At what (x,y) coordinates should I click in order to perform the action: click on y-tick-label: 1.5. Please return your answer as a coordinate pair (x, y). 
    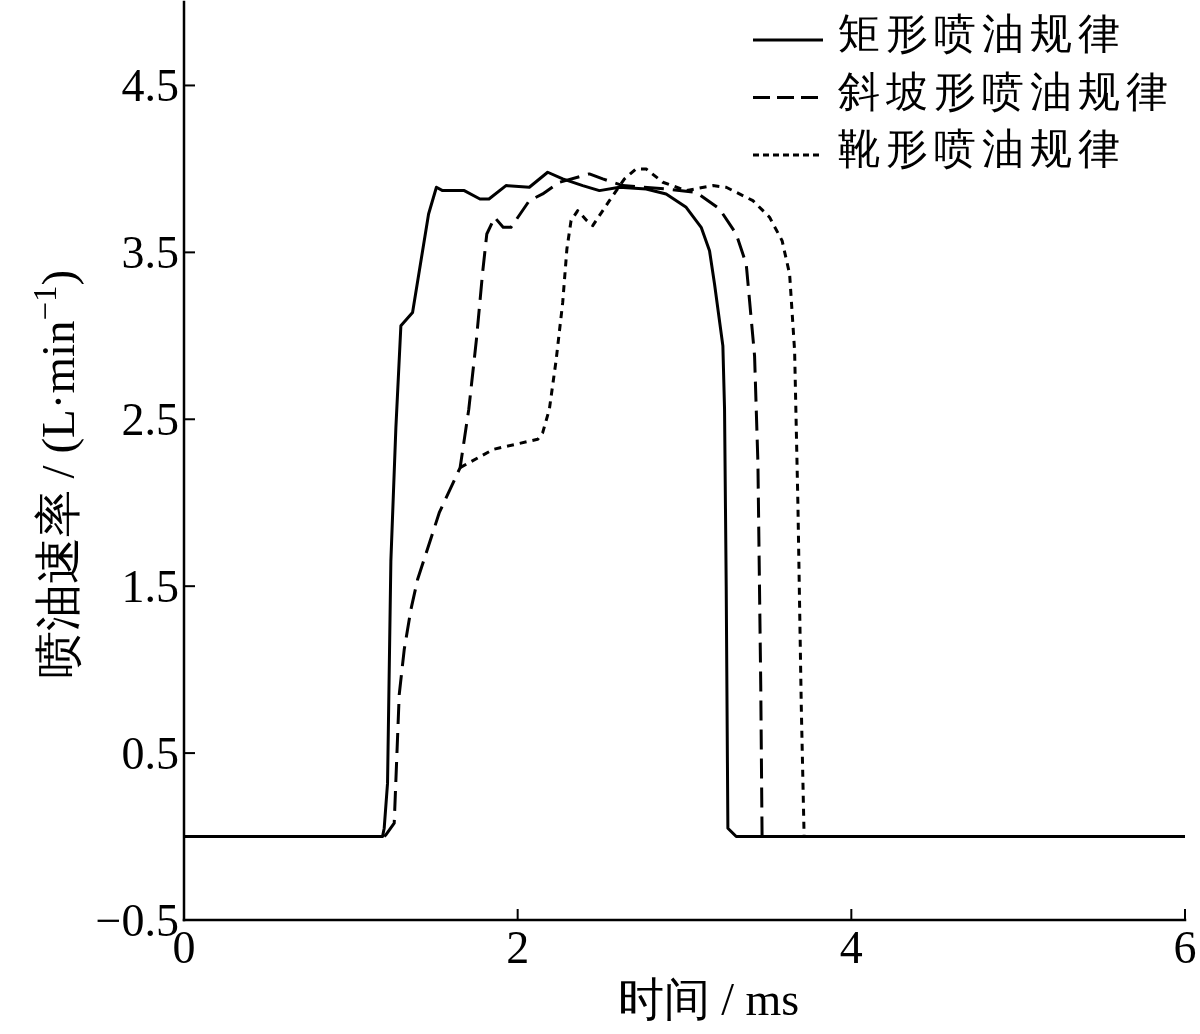
    Looking at the image, I should click on (150, 587).